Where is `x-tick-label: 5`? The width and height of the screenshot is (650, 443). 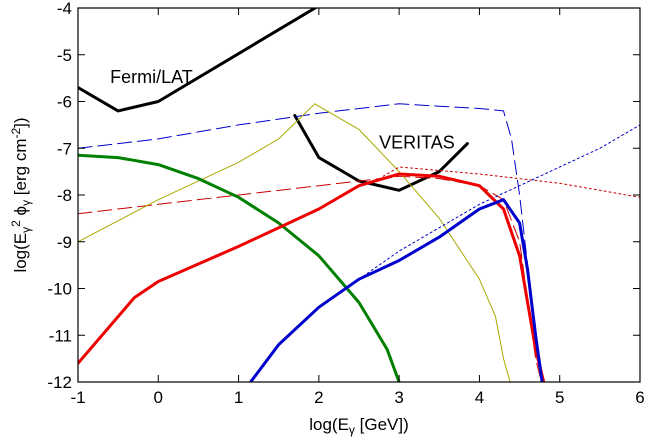
x-tick-label: 5 is located at coordinates (559, 397).